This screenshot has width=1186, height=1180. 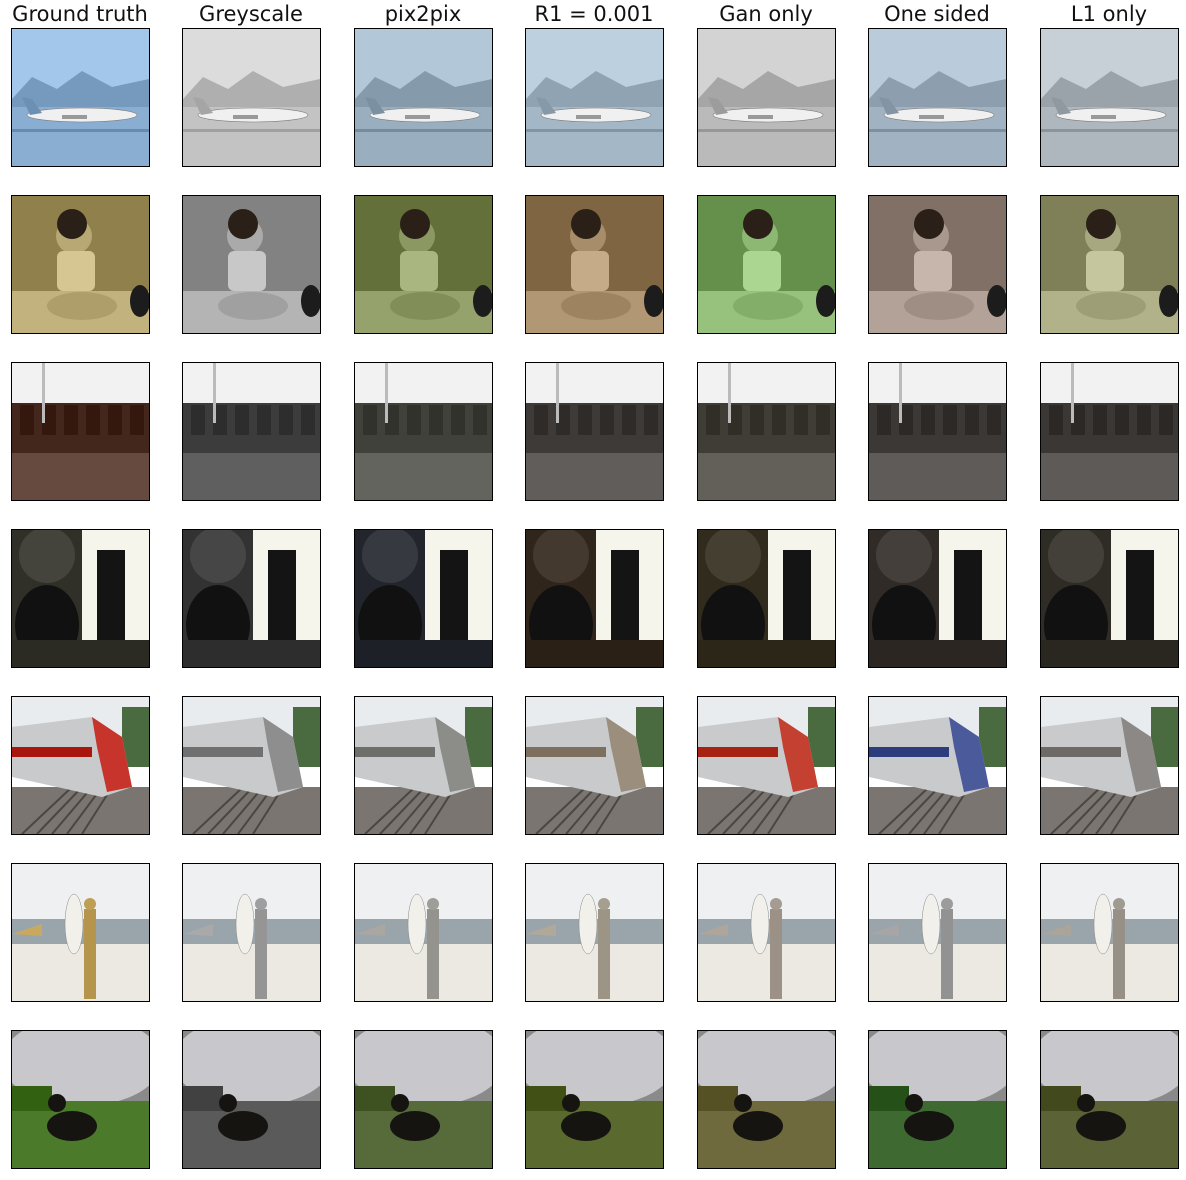 I want to click on column-title: Gan only, so click(x=766, y=14).